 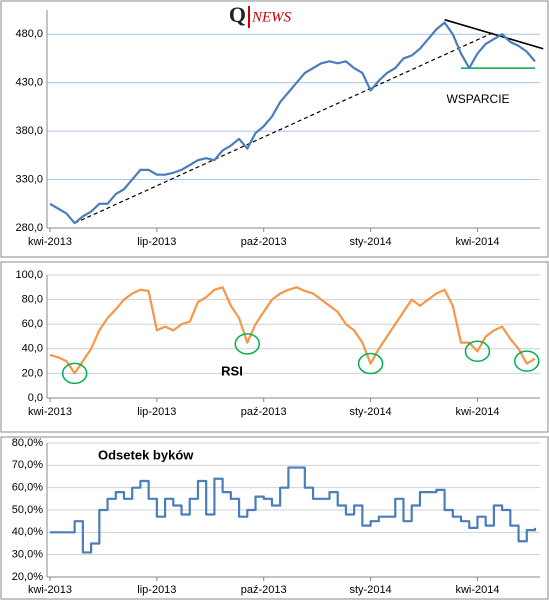 I want to click on y-tick-label: 0,0, so click(x=35, y=398).